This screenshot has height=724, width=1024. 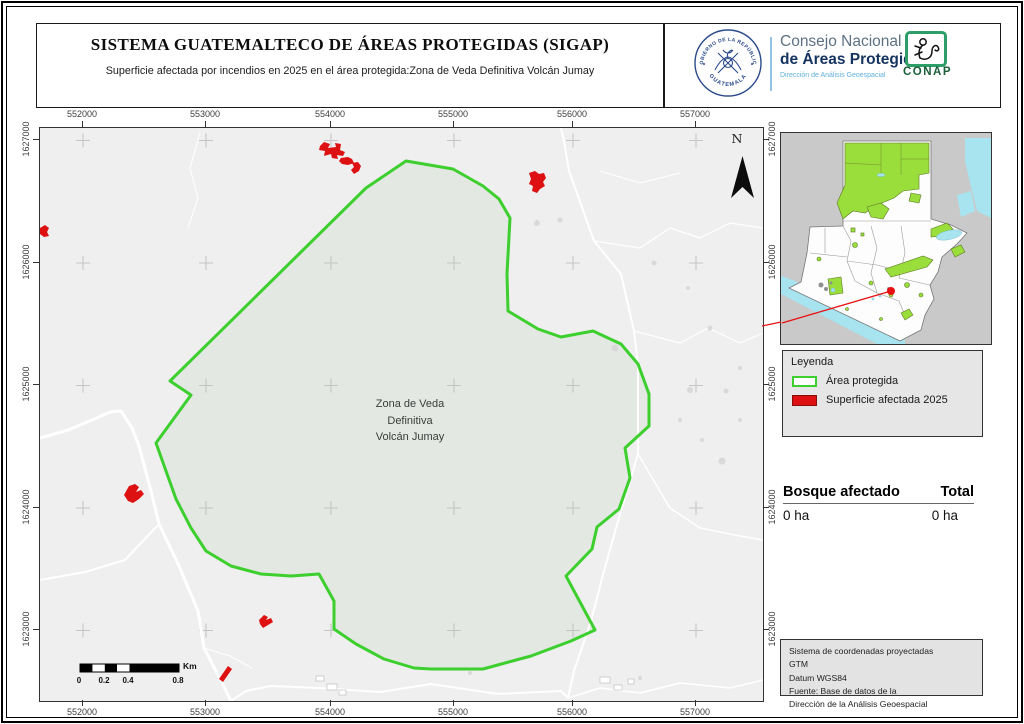 I want to click on north-arrow-icon, so click(x=742, y=177).